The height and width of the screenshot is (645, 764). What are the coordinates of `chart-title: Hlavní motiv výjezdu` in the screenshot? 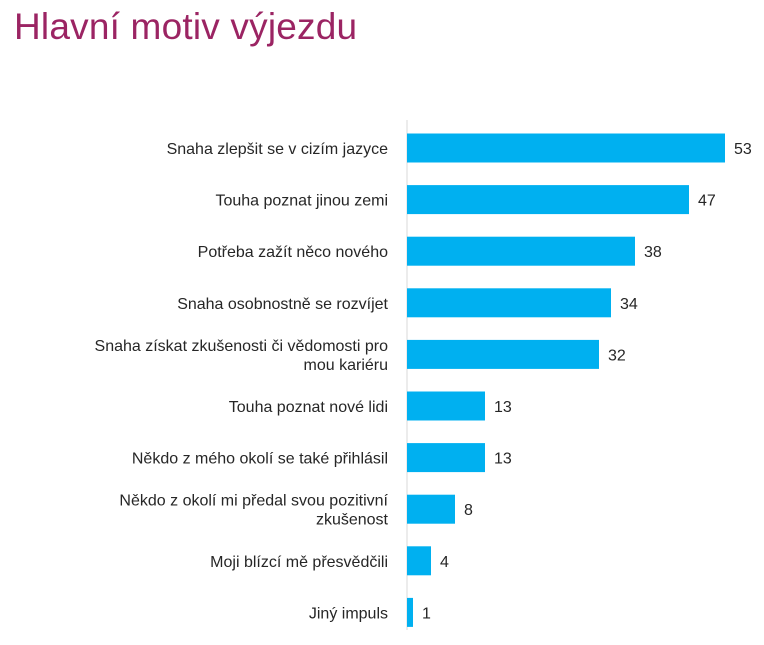 It's located at (186, 26).